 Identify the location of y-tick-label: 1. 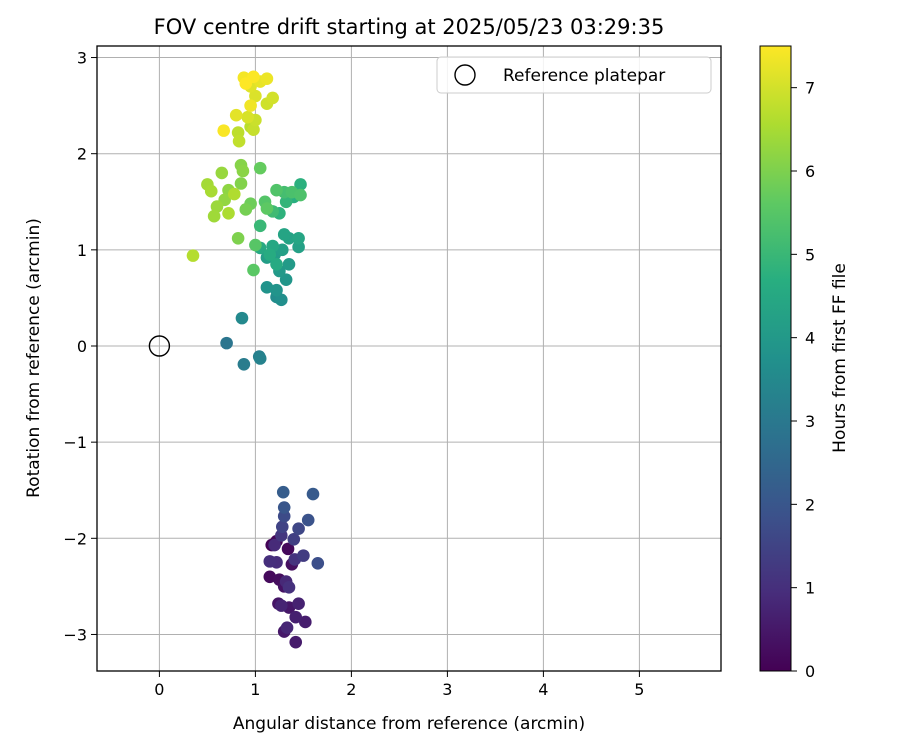
(82, 250).